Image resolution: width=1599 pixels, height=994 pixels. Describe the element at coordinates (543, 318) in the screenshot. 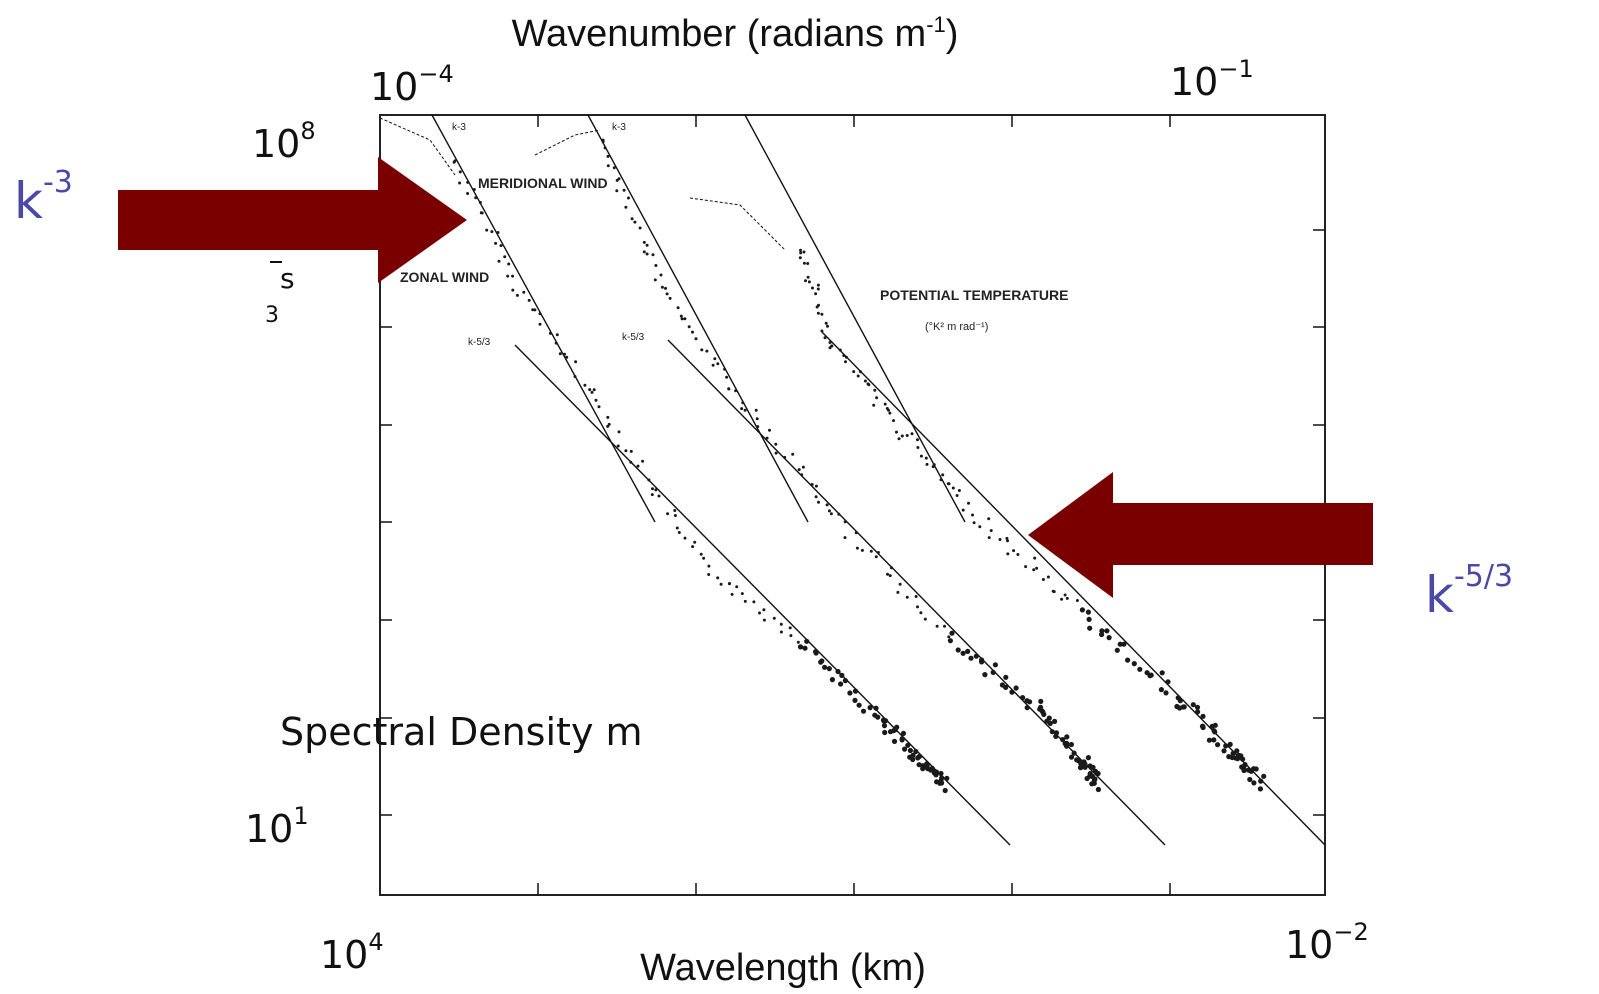

I see `slope-line-k3` at that location.